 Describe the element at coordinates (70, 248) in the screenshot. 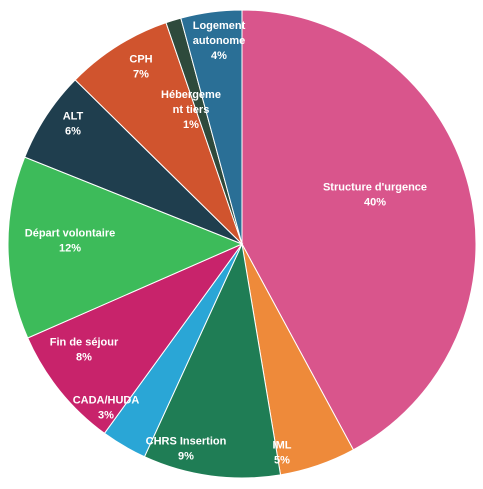

I see `pie-value-label: 12%` at that location.